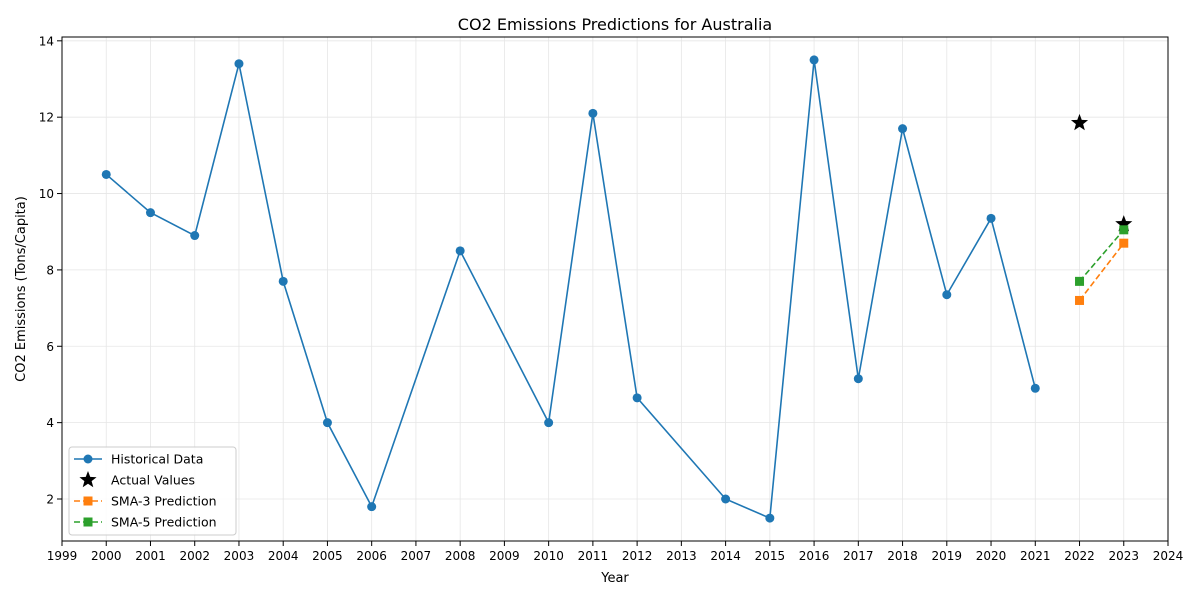  I want to click on series-actual-values, so click(1101, 172).